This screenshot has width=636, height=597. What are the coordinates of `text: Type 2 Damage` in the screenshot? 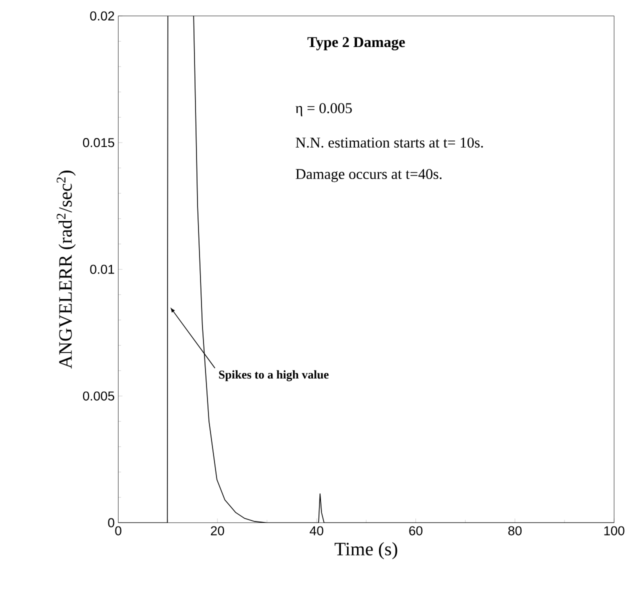 It's located at (356, 43).